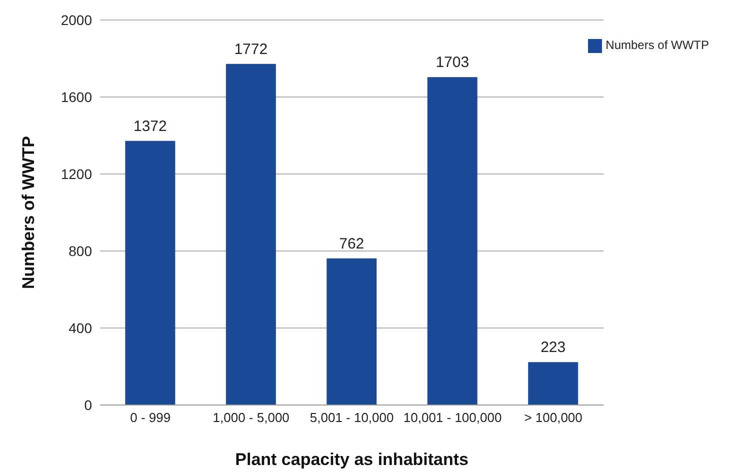  I want to click on data-label: 1372, so click(150, 126).